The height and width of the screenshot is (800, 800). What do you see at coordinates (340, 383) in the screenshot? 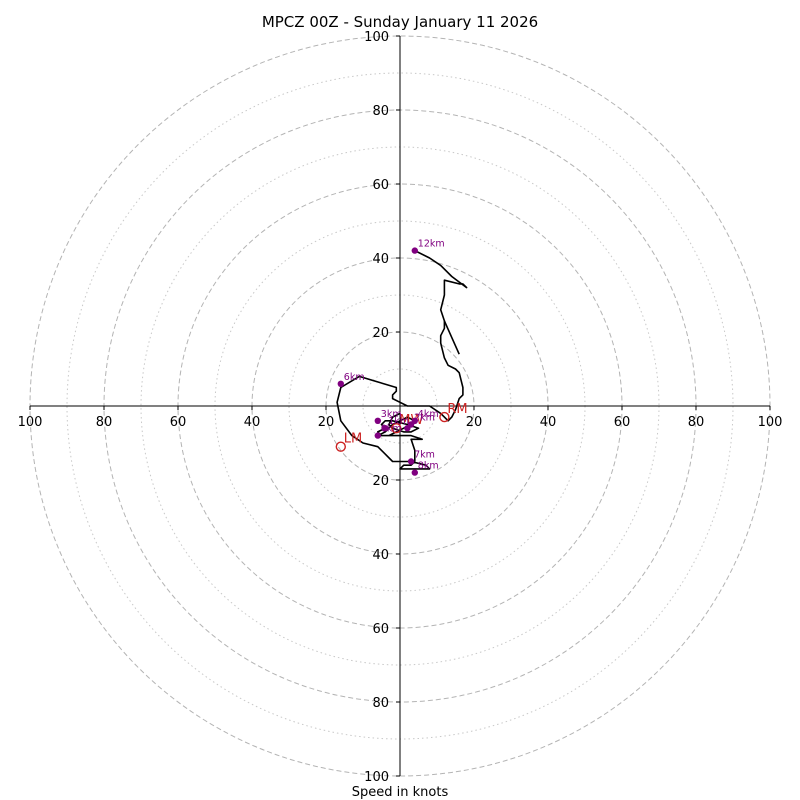
I see `height-marker-6km` at bounding box center [340, 383].